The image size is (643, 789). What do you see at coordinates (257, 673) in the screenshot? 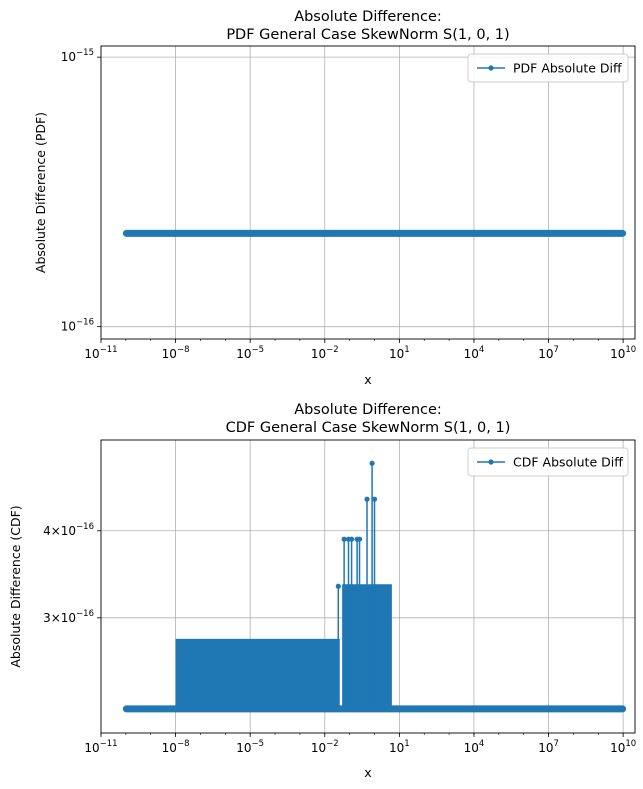
I see `oscillation-band-low` at bounding box center [257, 673].